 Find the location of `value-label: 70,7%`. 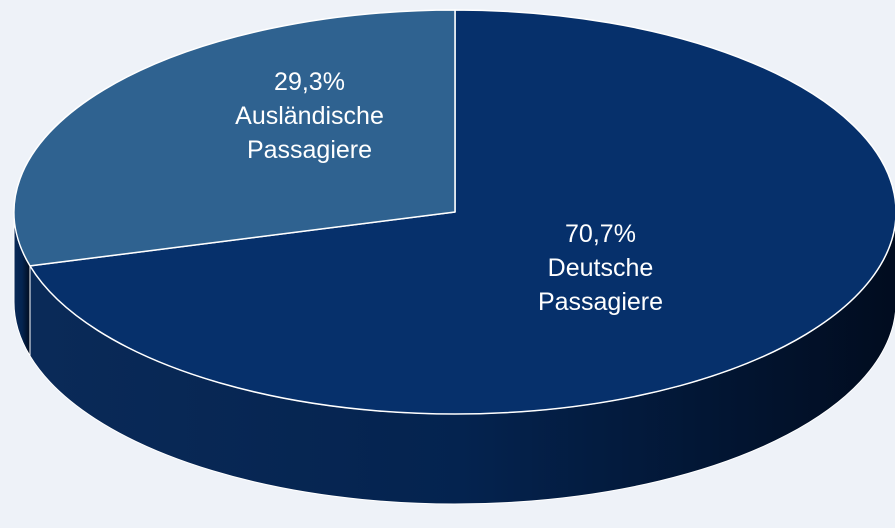

value-label: 70,7% is located at coordinates (600, 234).